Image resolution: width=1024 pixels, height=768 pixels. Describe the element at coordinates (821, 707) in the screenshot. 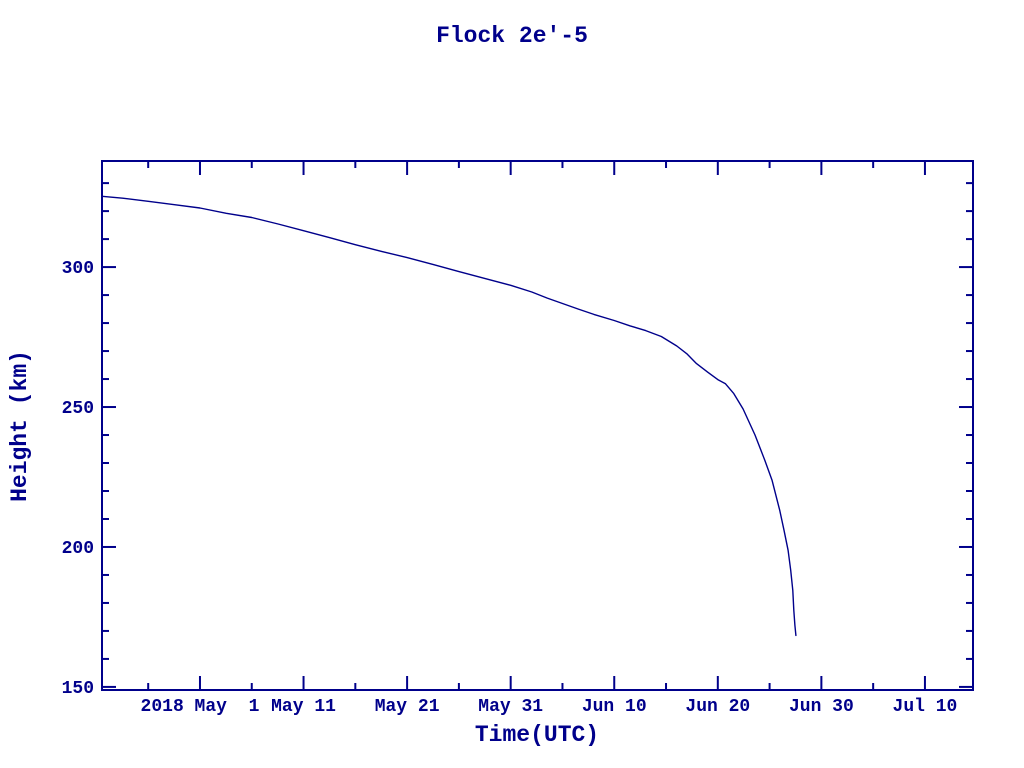

I see `x-tick-label: Jun 30` at that location.